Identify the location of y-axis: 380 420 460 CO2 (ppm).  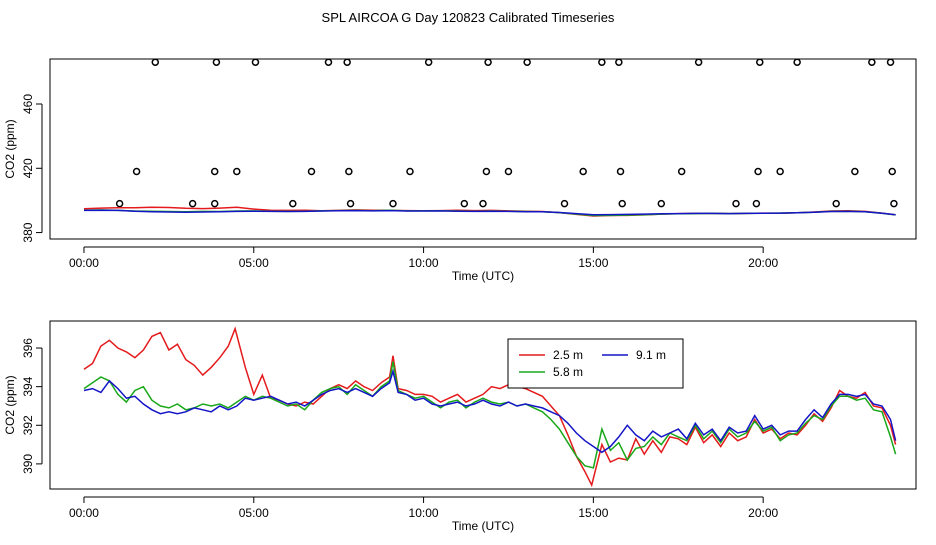
(23, 168).